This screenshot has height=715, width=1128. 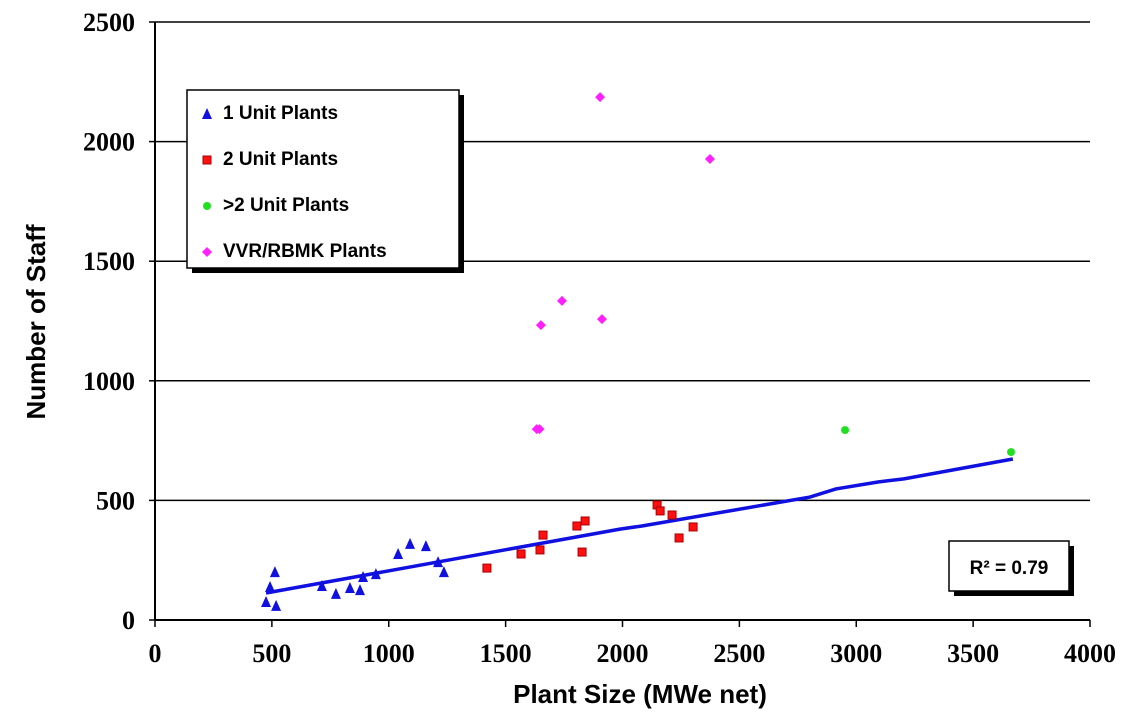 What do you see at coordinates (1090, 653) in the screenshot?
I see `x-tick-label: 4000` at bounding box center [1090, 653].